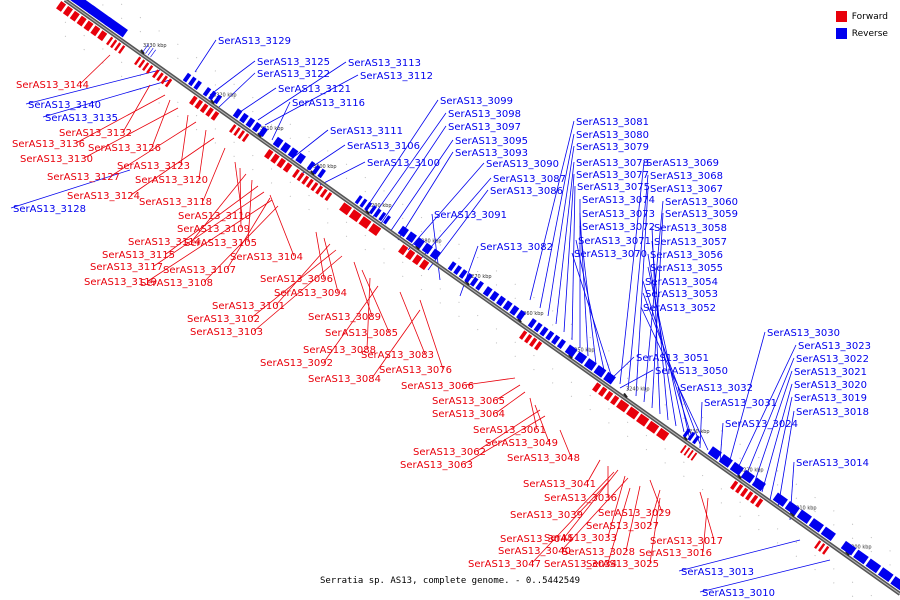  Describe the element at coordinates (532, 314) in the screenshot. I see `scale-tick-label: 3260 kbp` at that location.